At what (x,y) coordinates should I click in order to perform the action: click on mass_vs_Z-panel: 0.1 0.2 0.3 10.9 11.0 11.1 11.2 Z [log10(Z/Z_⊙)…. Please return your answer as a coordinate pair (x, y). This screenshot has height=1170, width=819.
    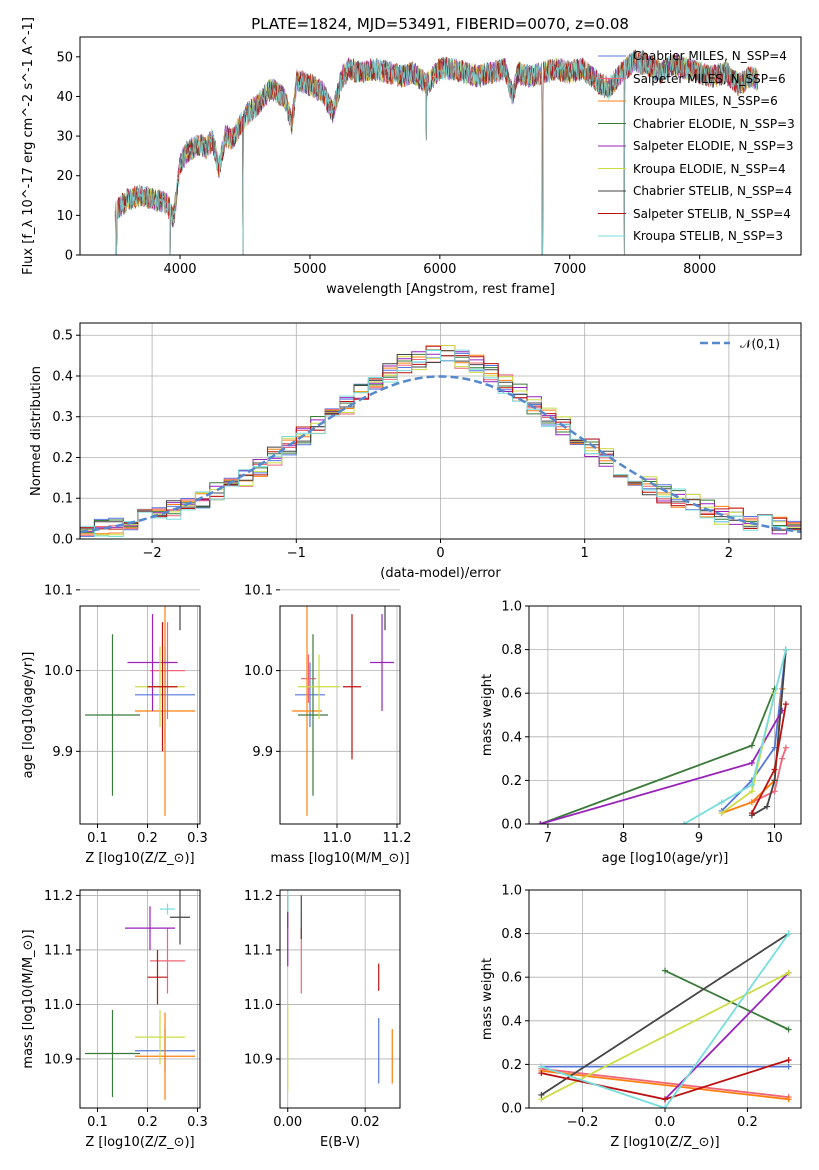
    Looking at the image, I should click on (114, 1019).